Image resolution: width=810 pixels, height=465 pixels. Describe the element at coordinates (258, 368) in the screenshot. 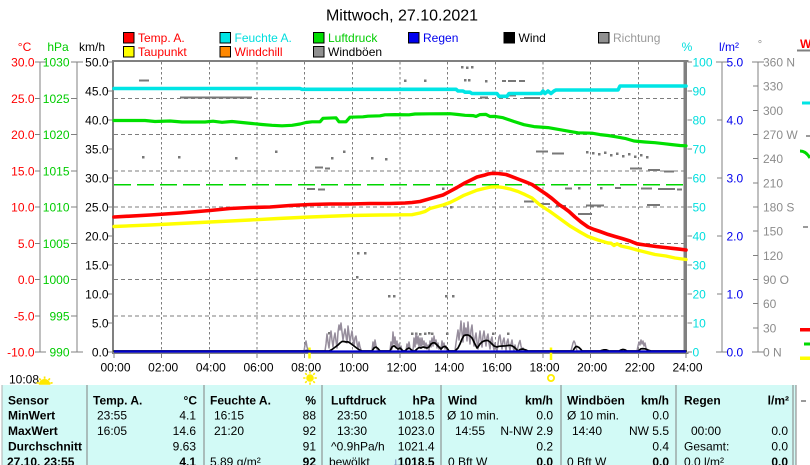

I see `svg-text: 06:00` at that location.